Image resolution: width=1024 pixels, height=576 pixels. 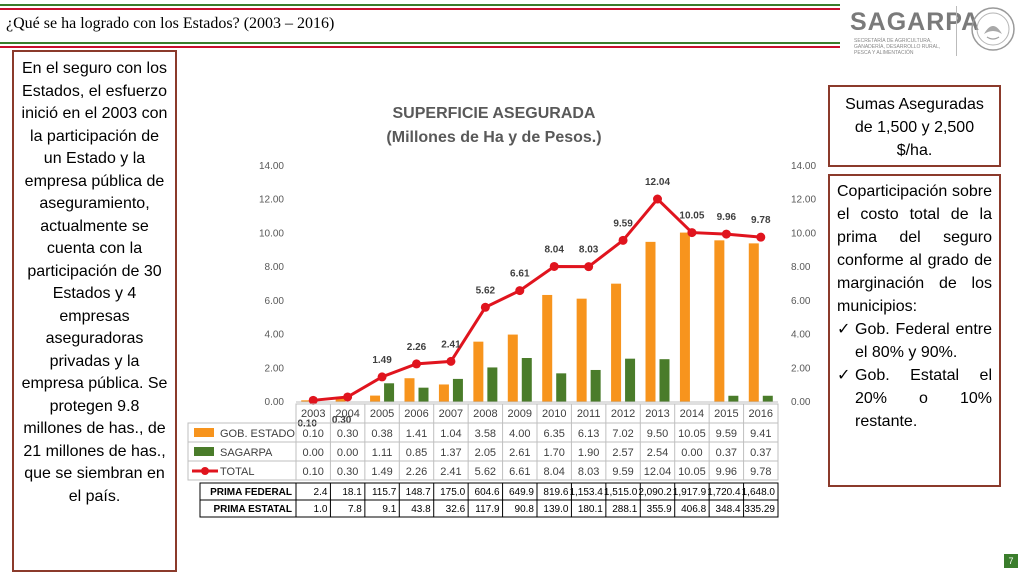 I want to click on table-cell: 9.96, so click(x=726, y=472).